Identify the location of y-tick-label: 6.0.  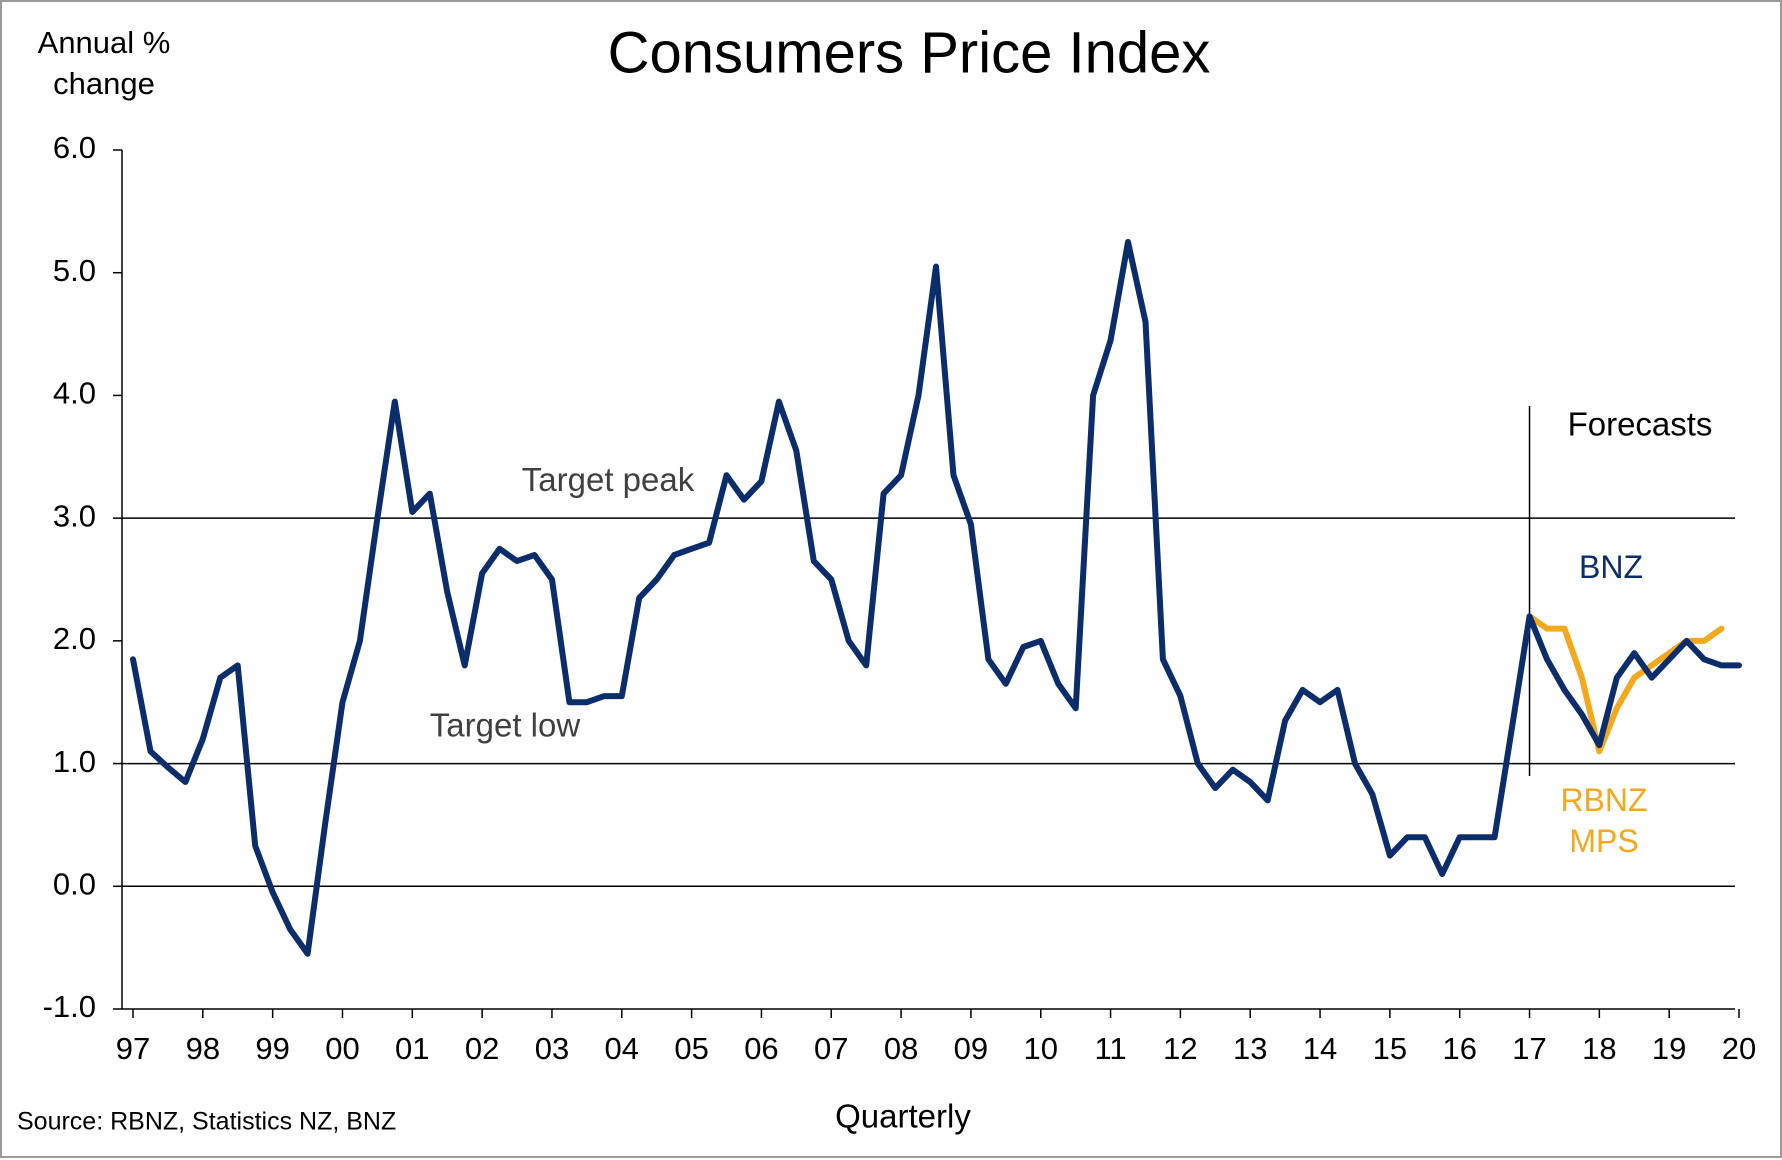
(74, 147).